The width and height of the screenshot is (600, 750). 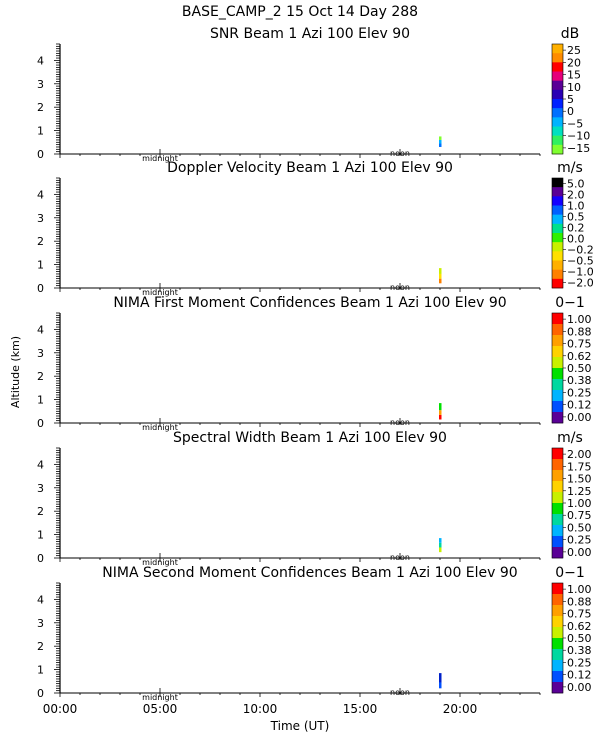 I want to click on colorbar-label: 20, so click(x=574, y=62).